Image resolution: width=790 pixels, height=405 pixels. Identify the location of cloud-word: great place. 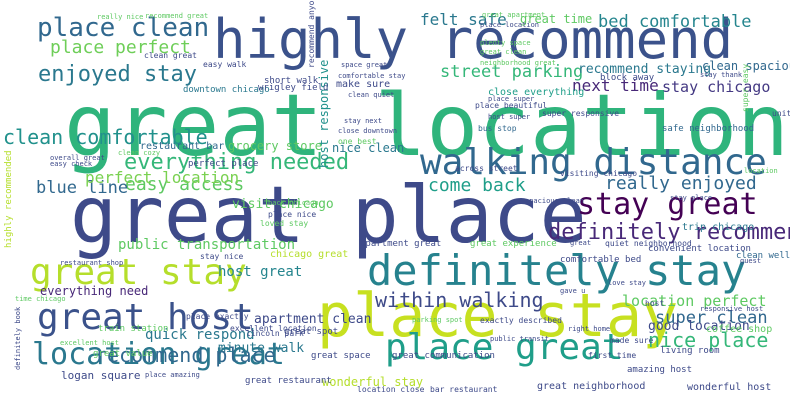
(328, 216).